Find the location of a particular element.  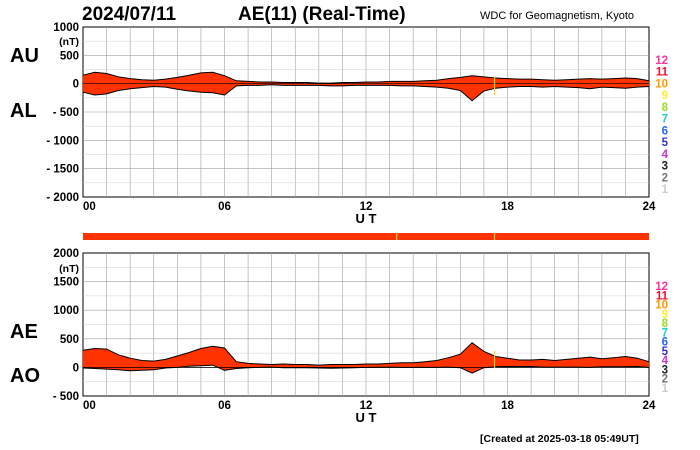

y-tick-label: - 1000 is located at coordinates (62, 141).